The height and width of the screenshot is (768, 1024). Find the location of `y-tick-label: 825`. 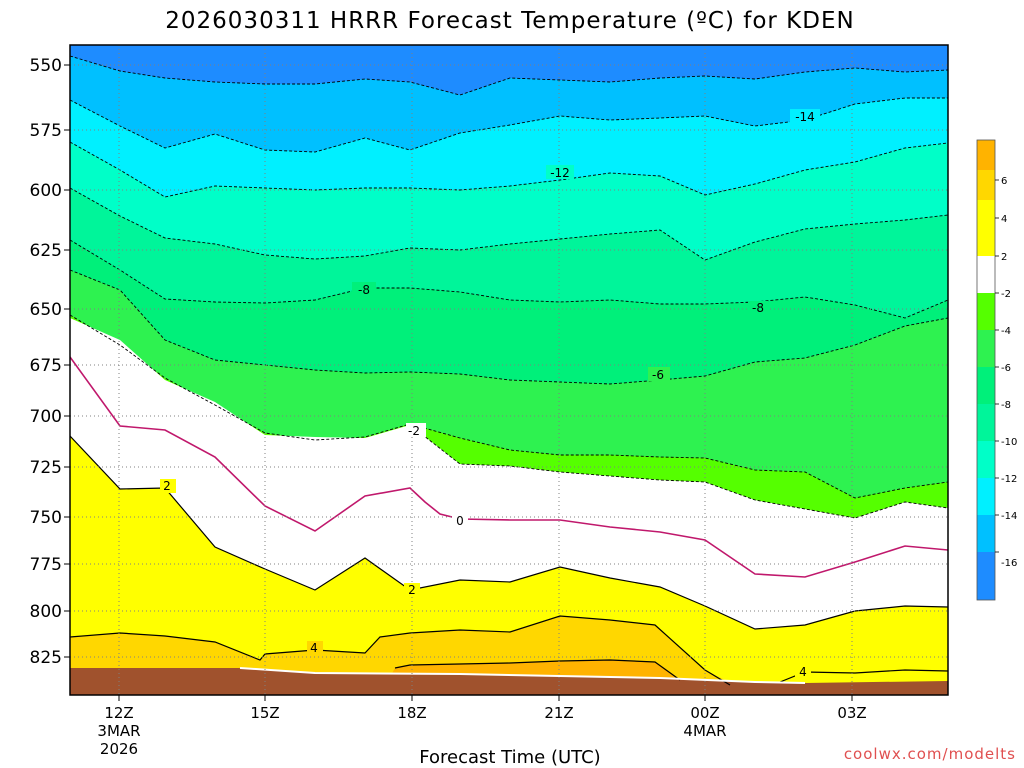

y-tick-label: 825 is located at coordinates (46, 658).